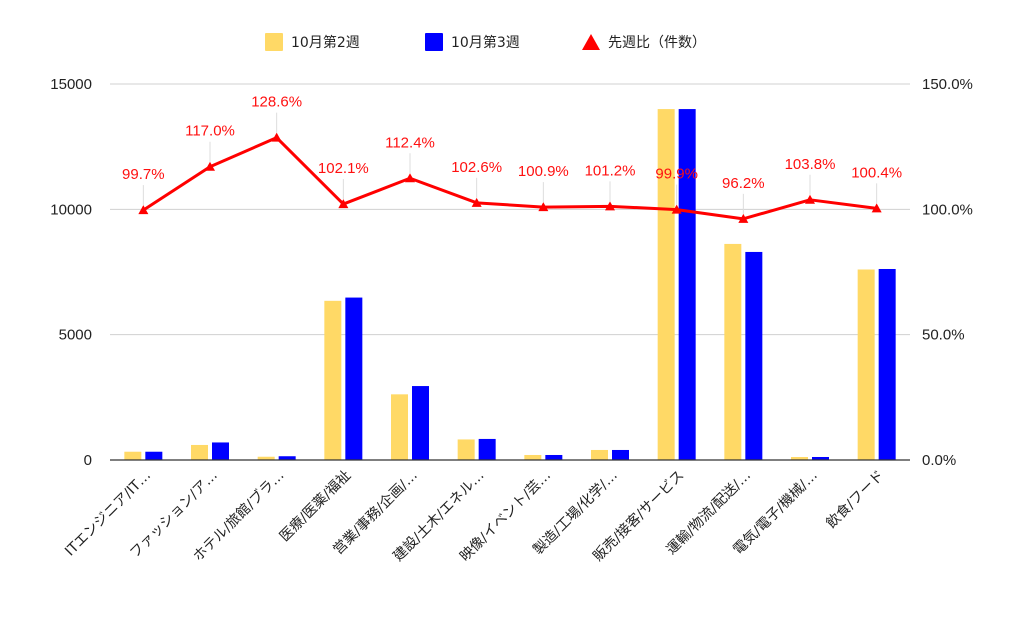  I want to click on data-label: 99.9%, so click(676, 174).